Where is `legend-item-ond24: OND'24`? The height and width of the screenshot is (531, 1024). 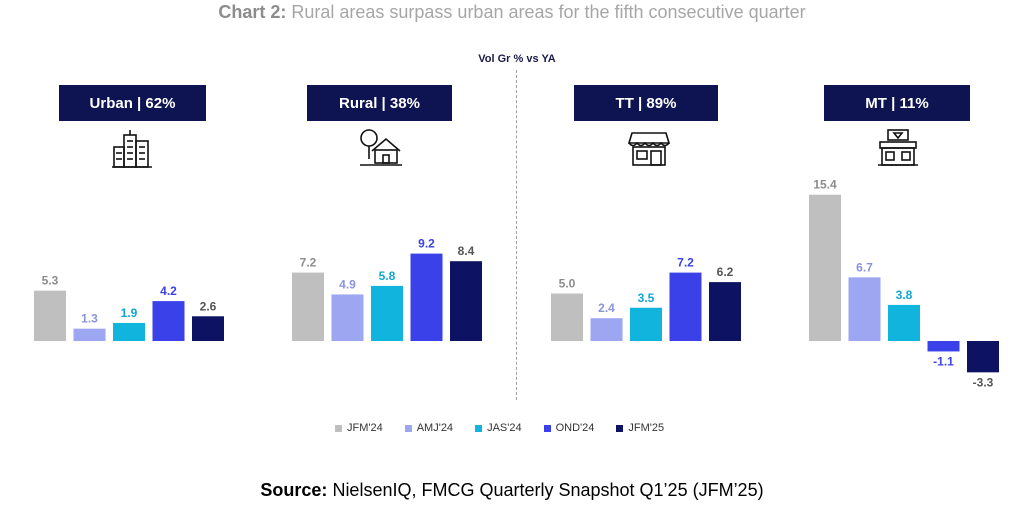 legend-item-ond24: OND'24 is located at coordinates (568, 428).